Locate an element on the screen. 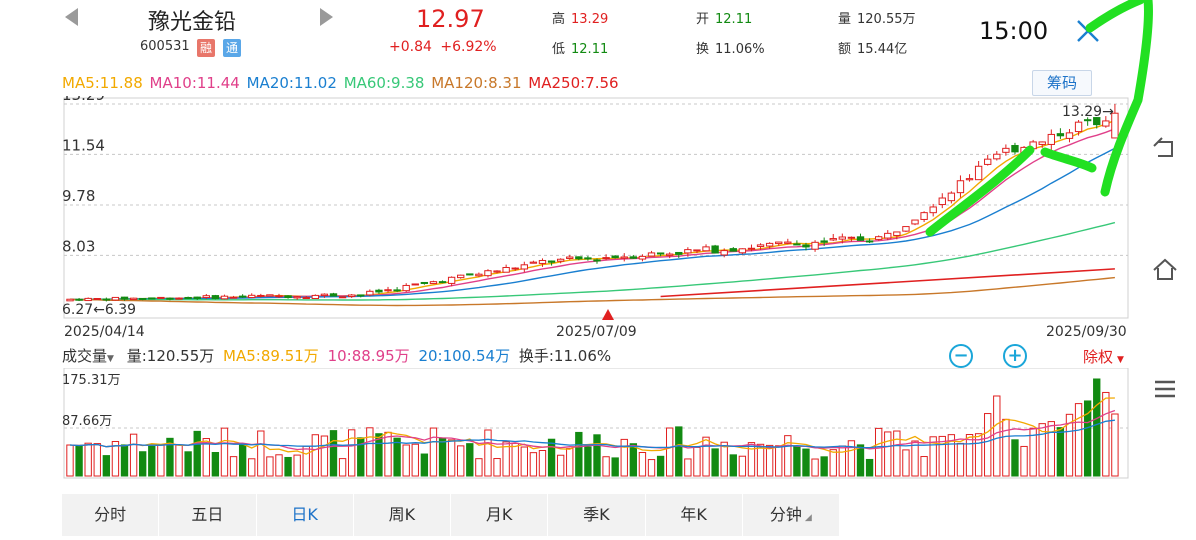  ma120-line is located at coordinates (592, 291).